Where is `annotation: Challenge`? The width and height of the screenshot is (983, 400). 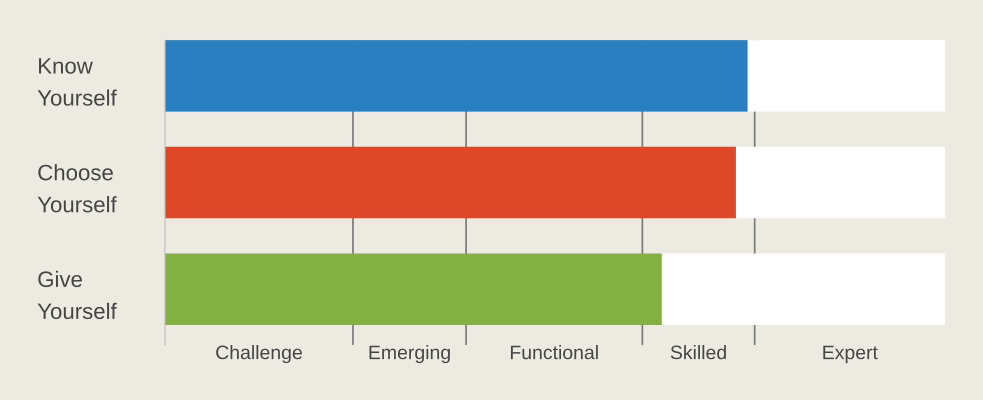 annotation: Challenge is located at coordinates (259, 354).